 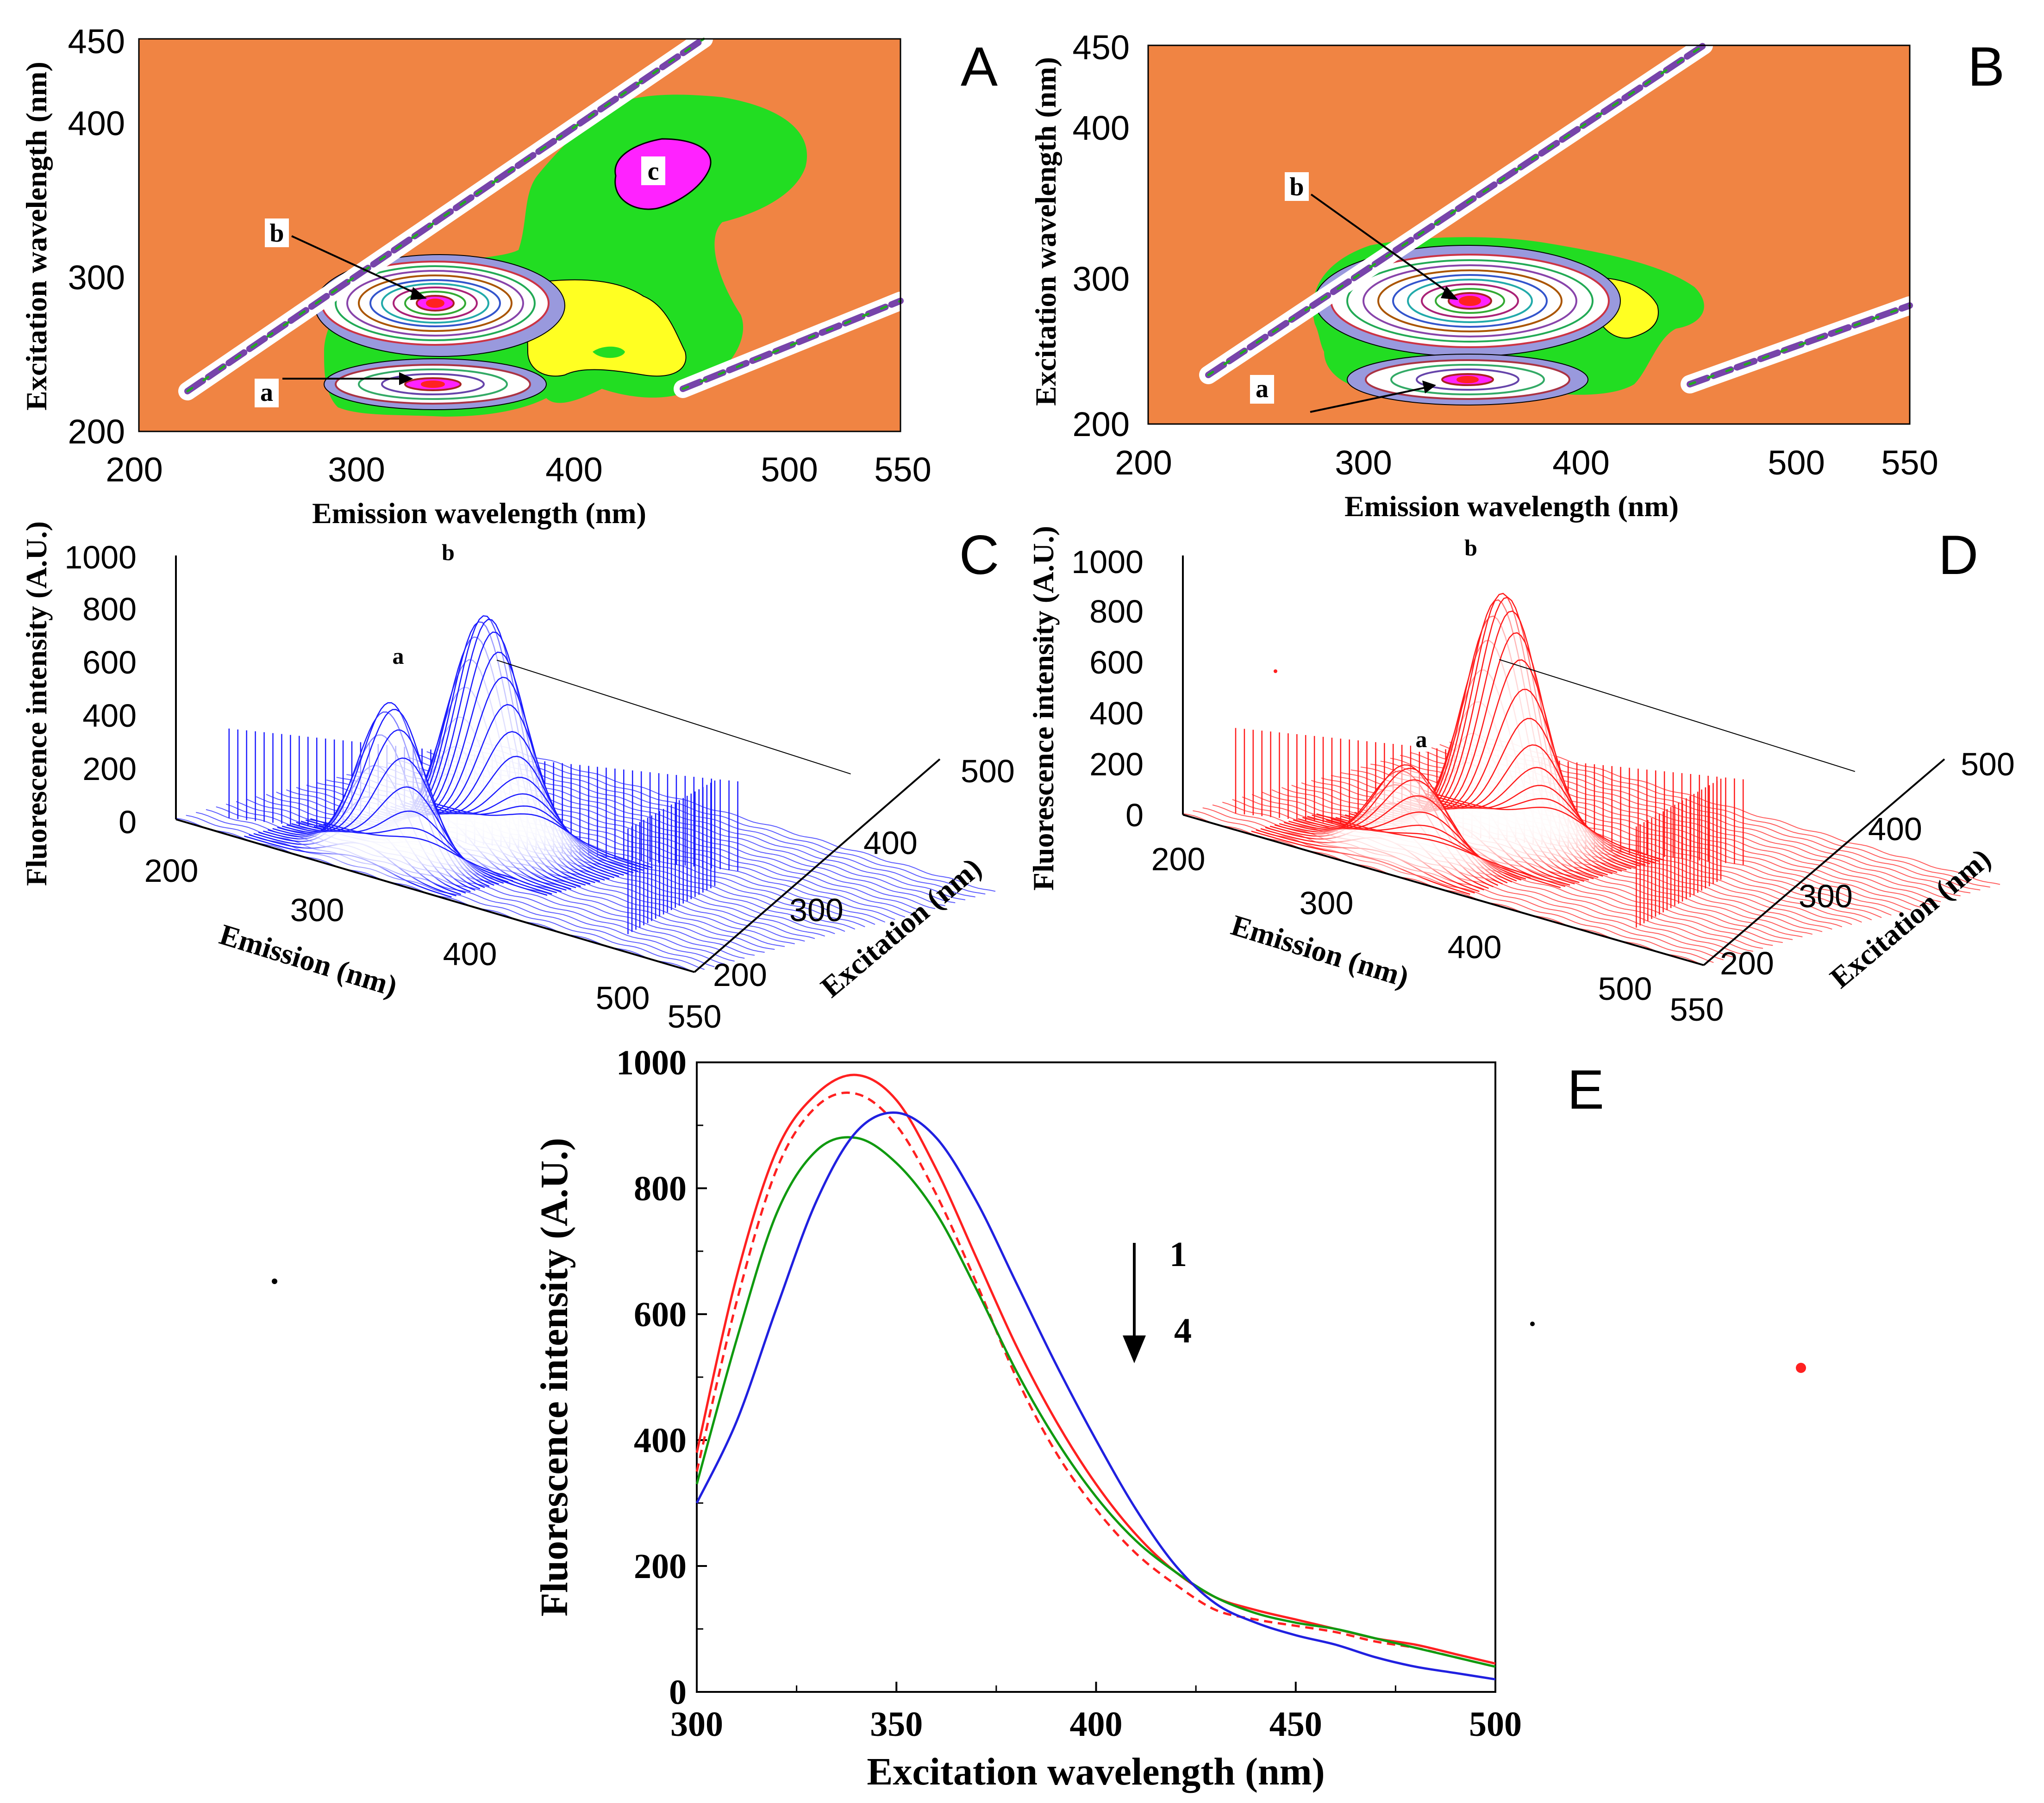 I want to click on panel-c-emission-axis, so click(x=435, y=895).